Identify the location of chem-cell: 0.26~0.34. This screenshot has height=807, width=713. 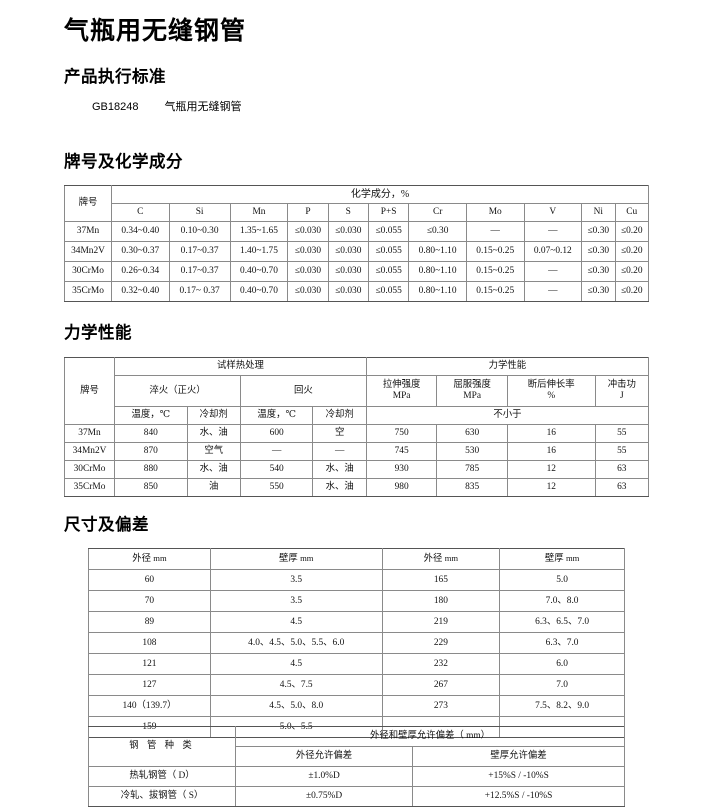
(140, 271).